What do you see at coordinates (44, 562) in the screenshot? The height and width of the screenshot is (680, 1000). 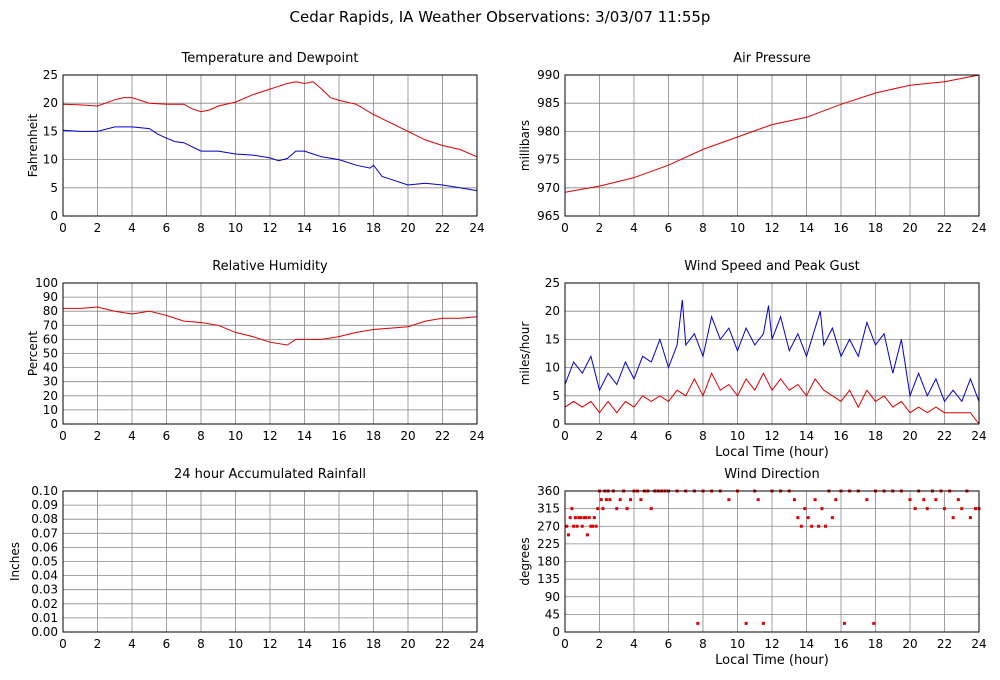 I see `rain-ytick-label: 0.05` at bounding box center [44, 562].